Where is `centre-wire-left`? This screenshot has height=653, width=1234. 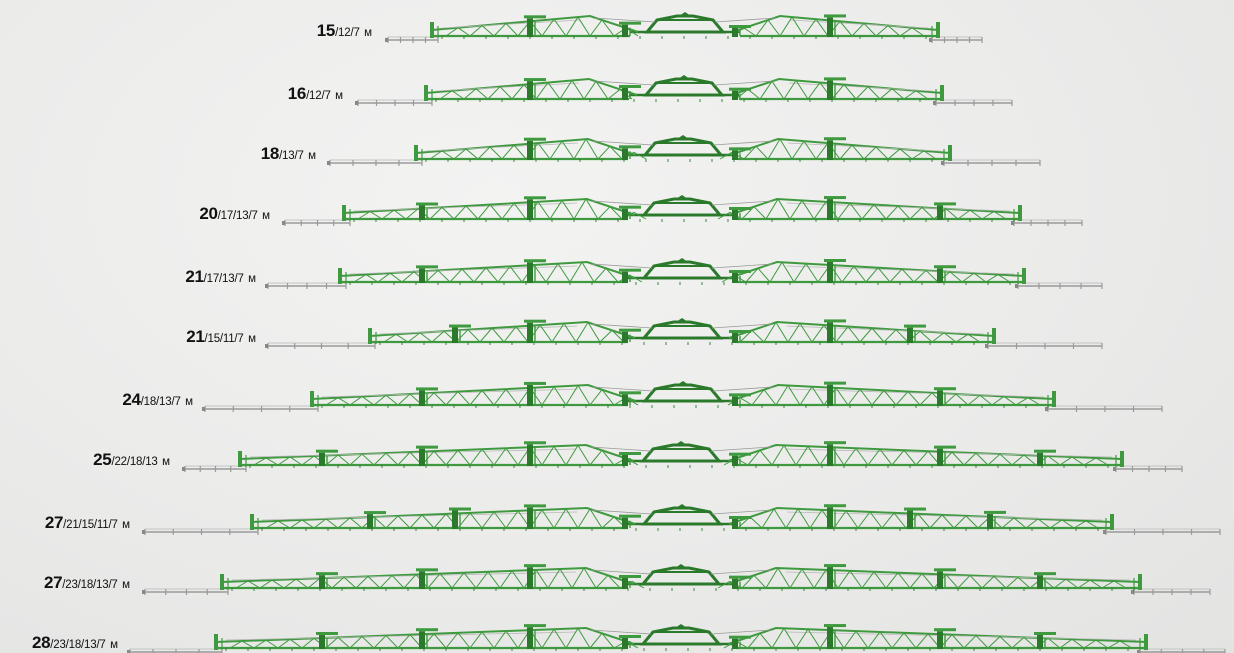
centre-wire-left is located at coordinates (622, 512).